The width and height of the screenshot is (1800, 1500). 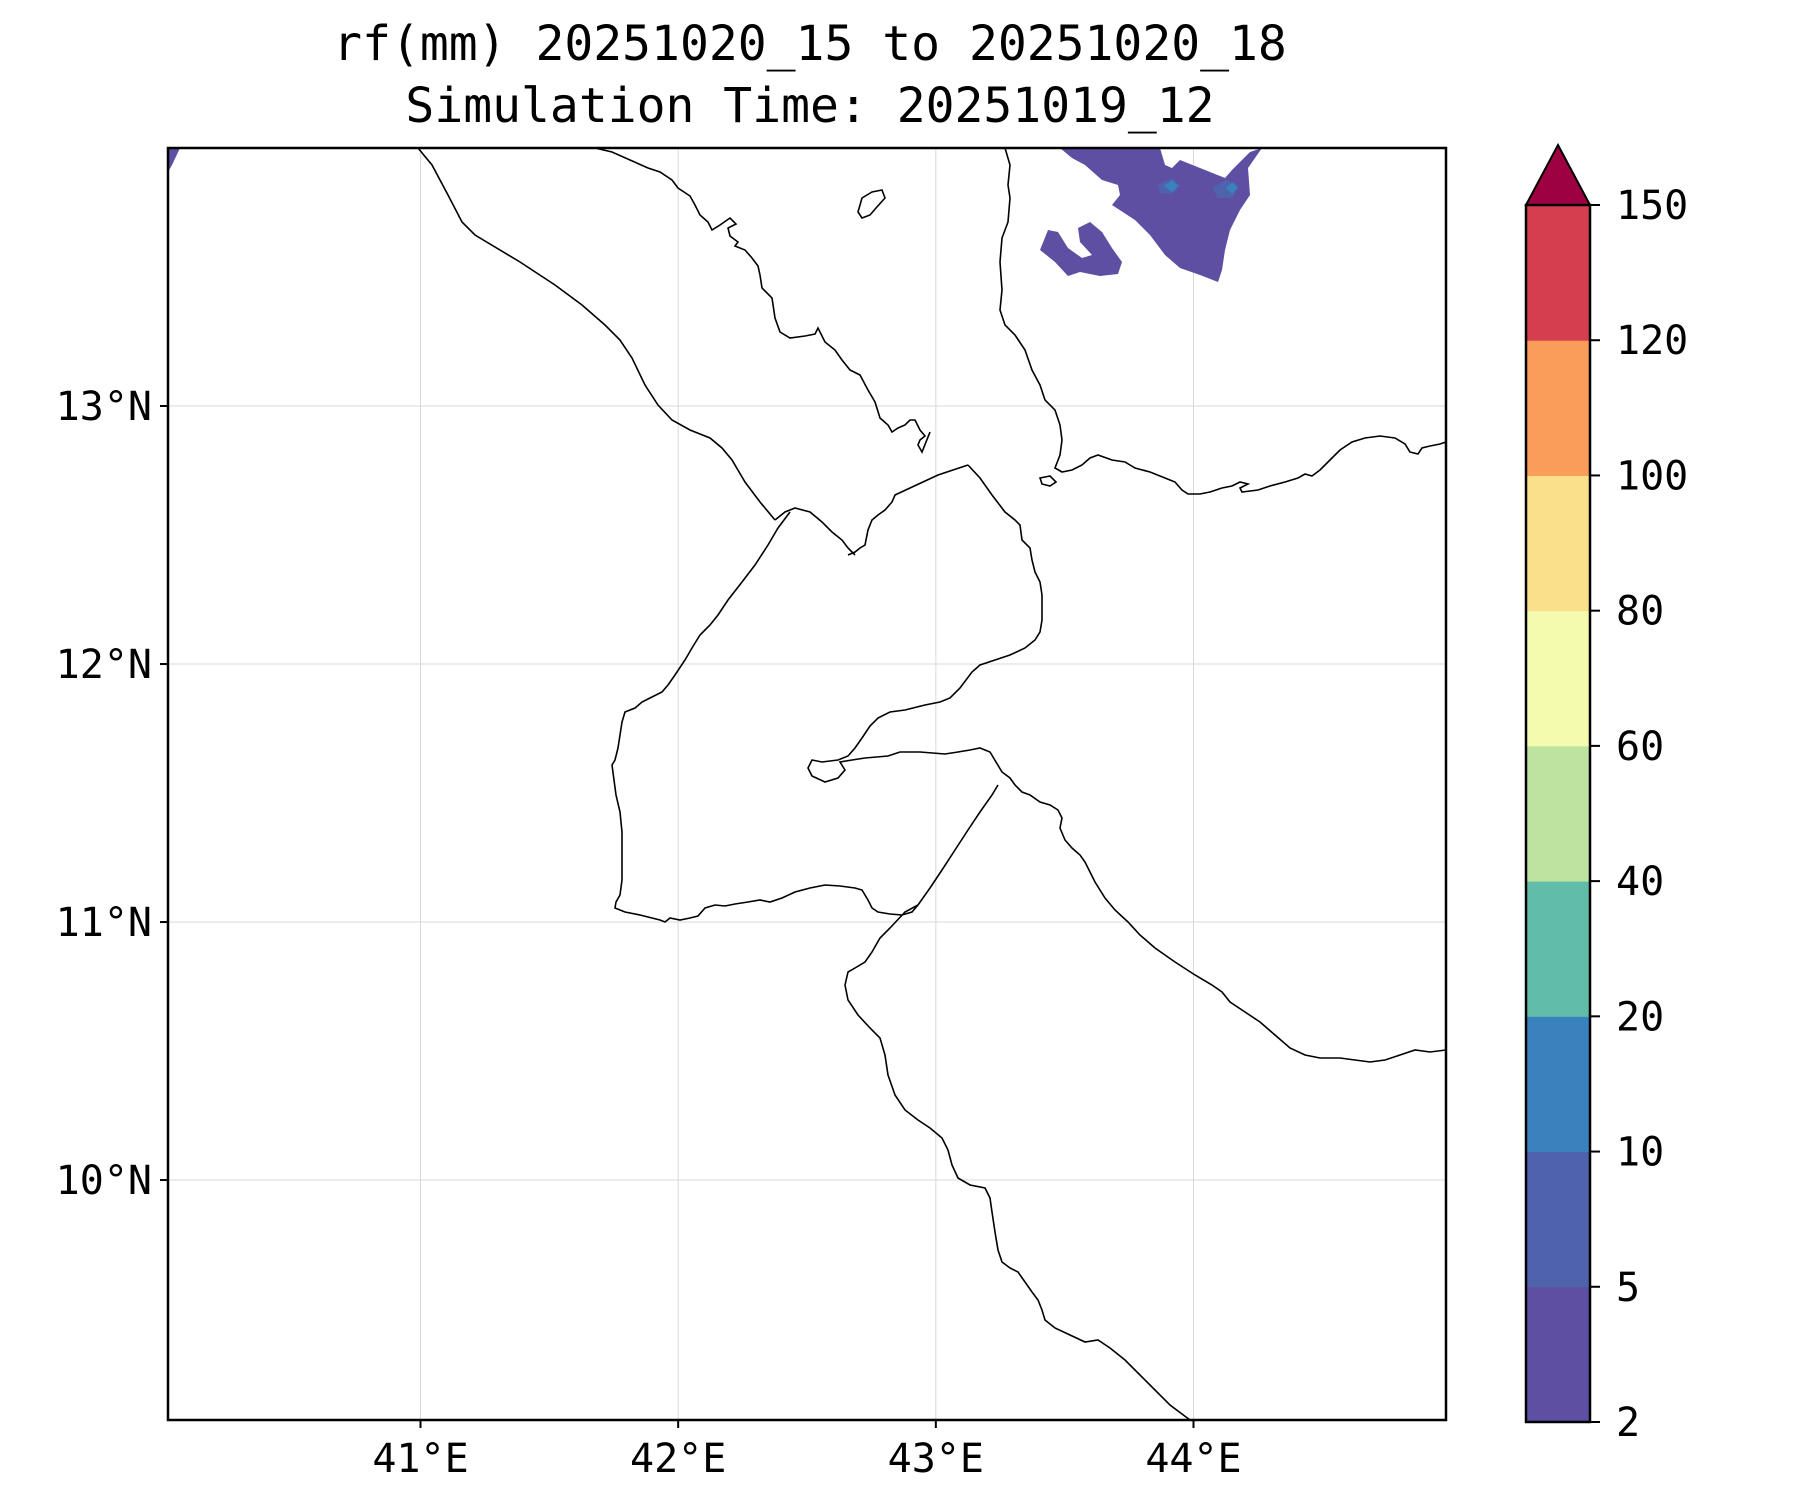 What do you see at coordinates (1193, 1459) in the screenshot?
I see `tick-label-lon-44: 44°E` at bounding box center [1193, 1459].